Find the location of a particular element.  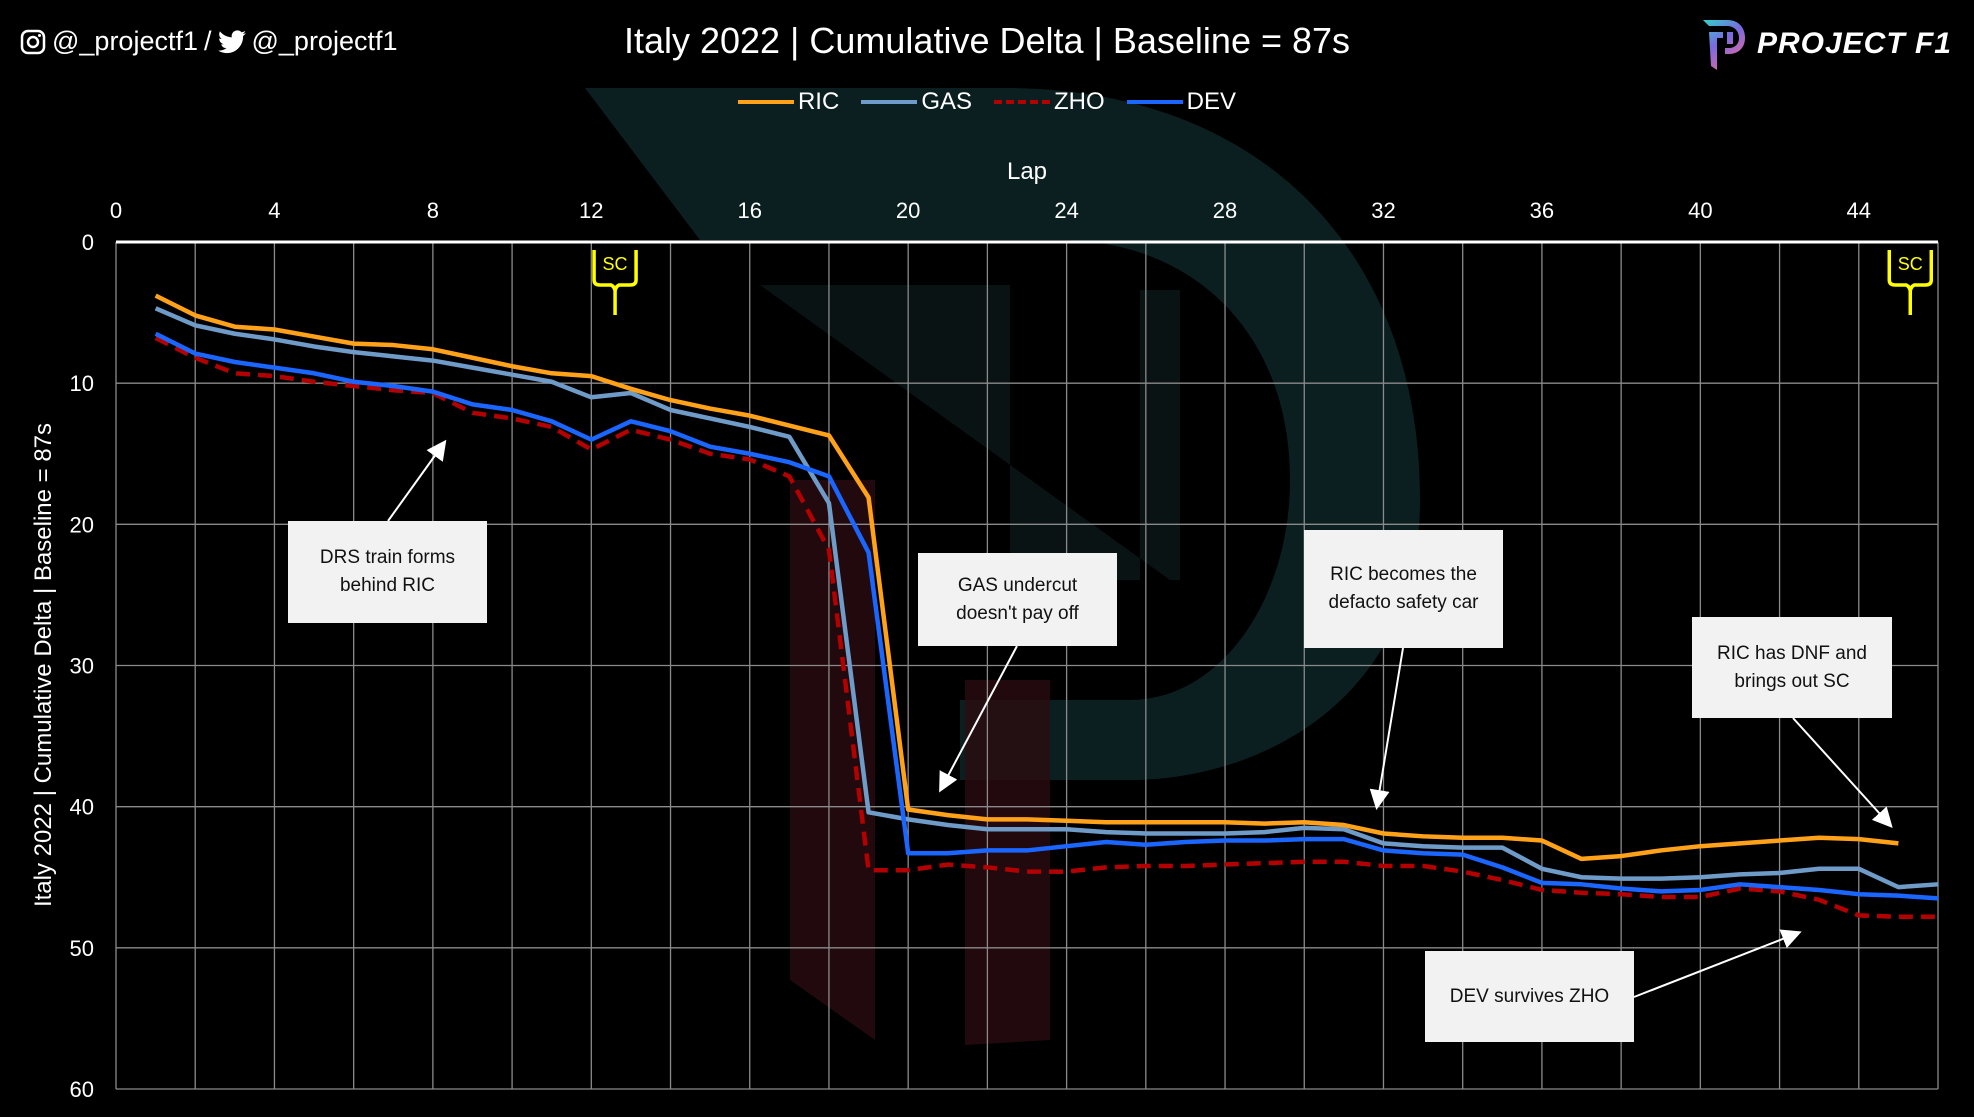

y-tick-labels: 0 10 20 30 40 50 60 is located at coordinates (82, 666).